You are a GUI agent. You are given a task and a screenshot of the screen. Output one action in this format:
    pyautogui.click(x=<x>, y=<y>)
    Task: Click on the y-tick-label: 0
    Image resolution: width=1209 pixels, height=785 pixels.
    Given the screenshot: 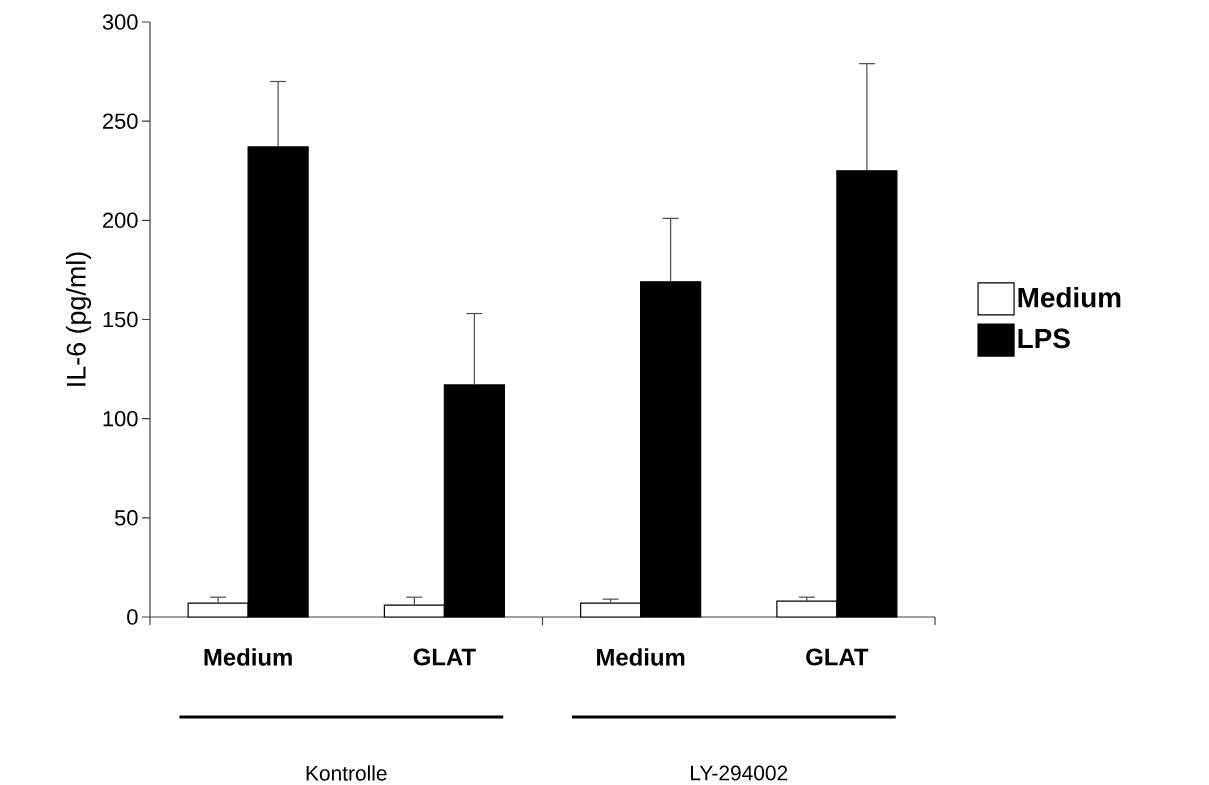 What is the action you would take?
    pyautogui.click(x=132, y=617)
    